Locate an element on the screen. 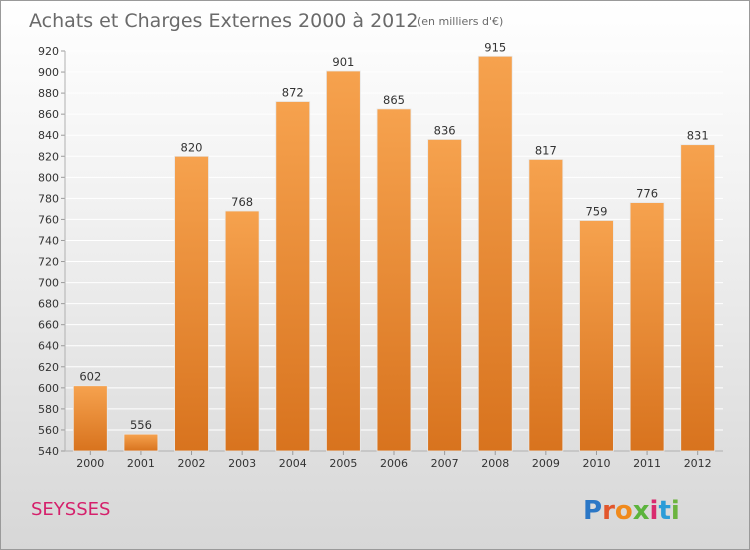  y-tick-label: 800 is located at coordinates (48, 177).